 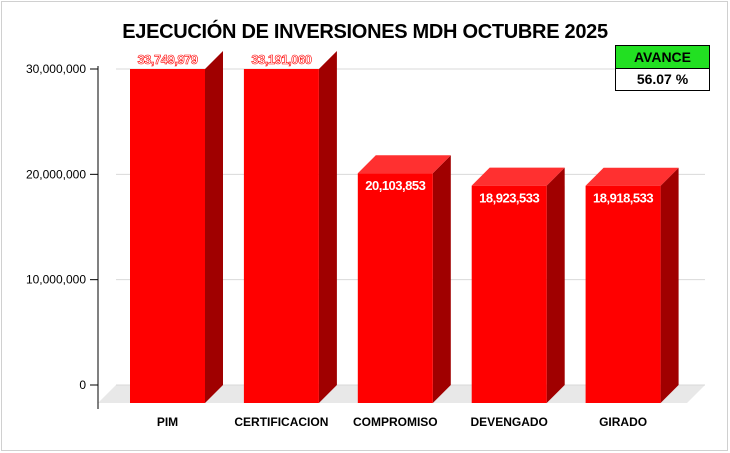 What do you see at coordinates (509, 422) in the screenshot?
I see `x-tick-label: DEVENGADO` at bounding box center [509, 422].